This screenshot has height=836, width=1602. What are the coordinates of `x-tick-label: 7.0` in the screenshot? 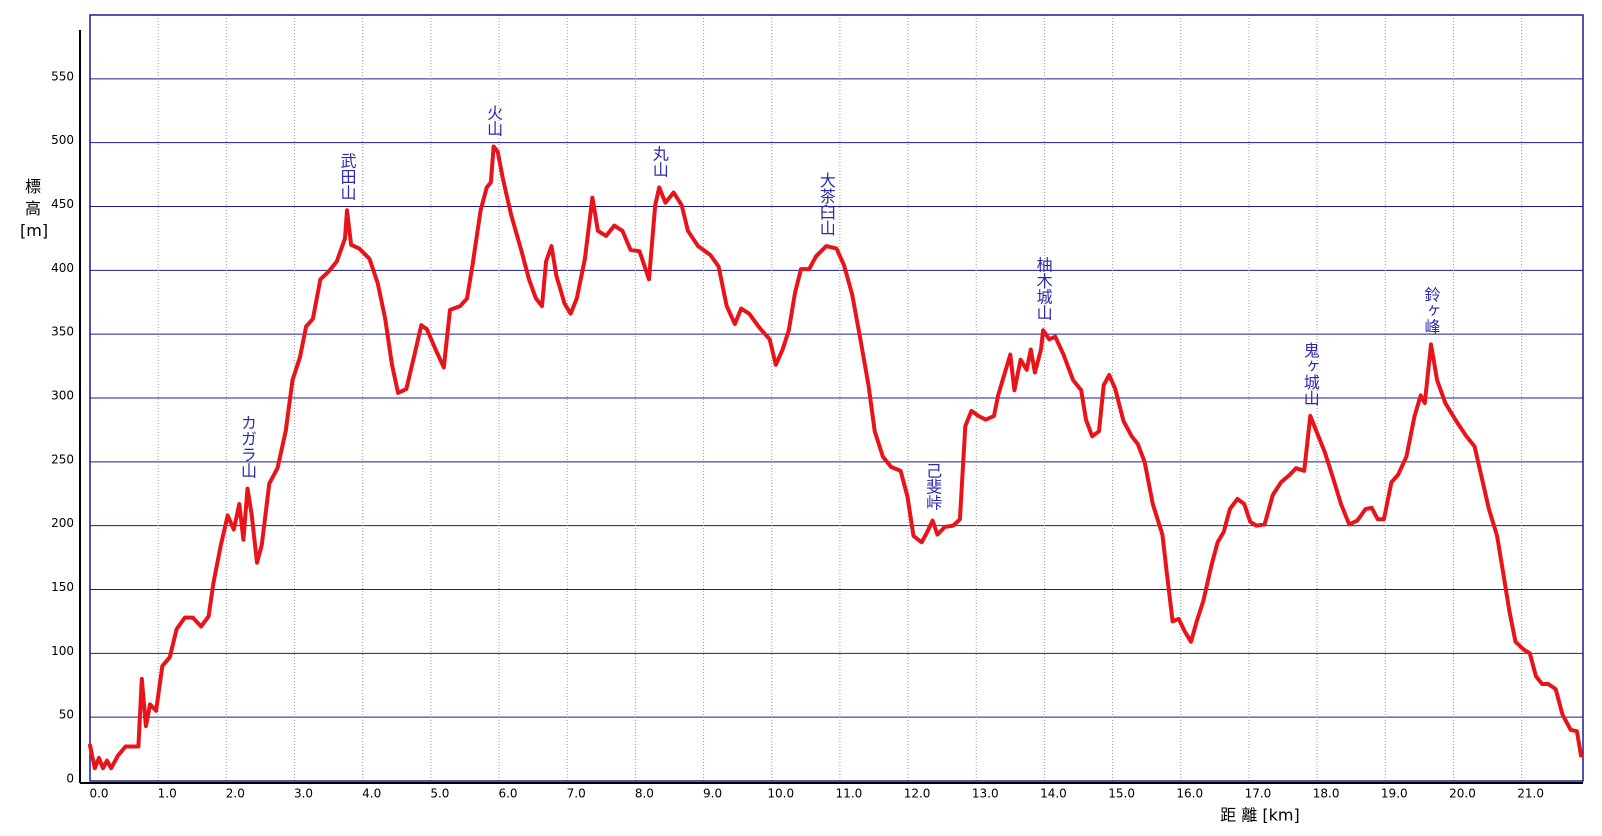 It's located at (576, 794).